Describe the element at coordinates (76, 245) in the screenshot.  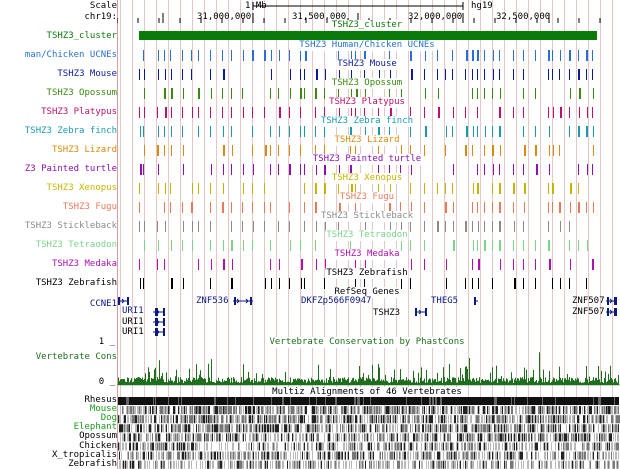
I see `track-label-10: TSHZ3 Tetraodon` at that location.